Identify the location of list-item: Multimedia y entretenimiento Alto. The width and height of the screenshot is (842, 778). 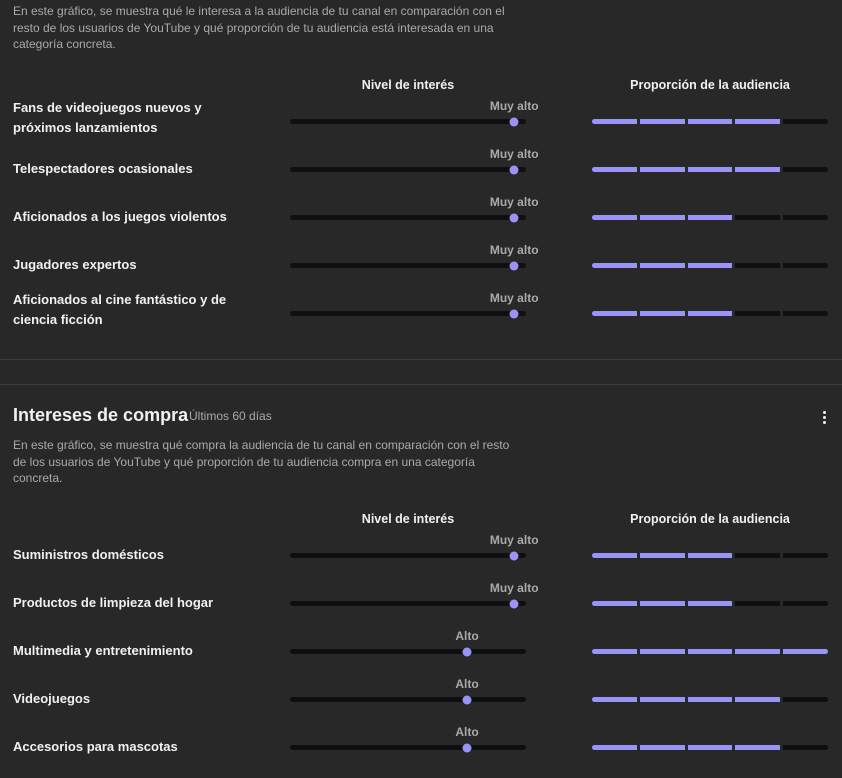
(421, 655).